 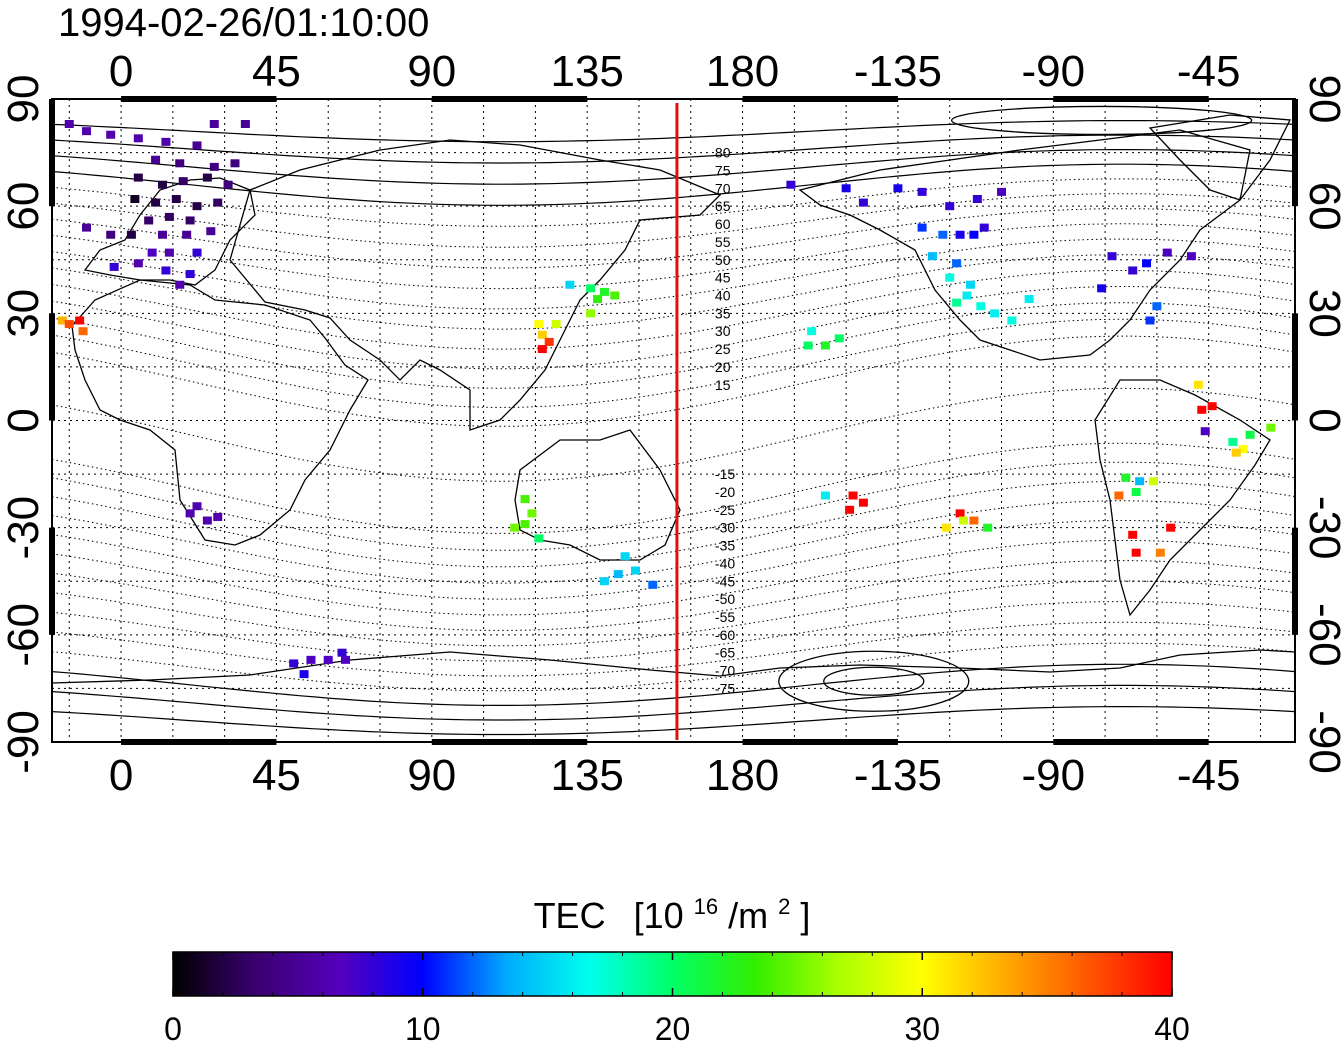 I want to click on coast-asia, so click(x=475, y=285).